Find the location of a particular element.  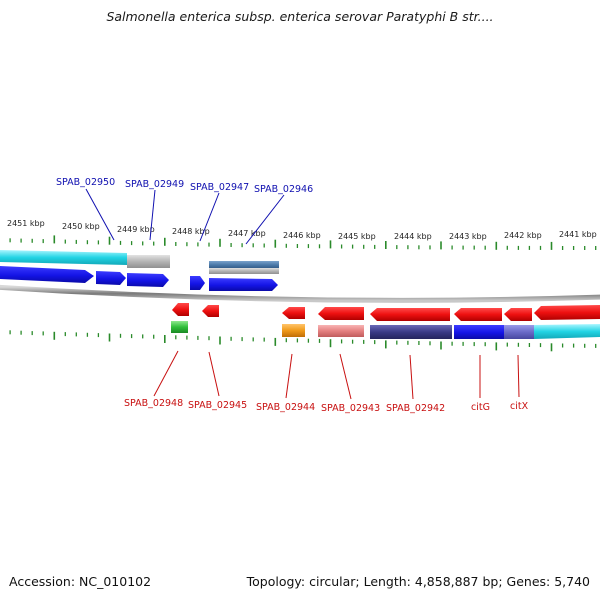

gene-label-reverse: SPAB_02945 is located at coordinates (217, 405).